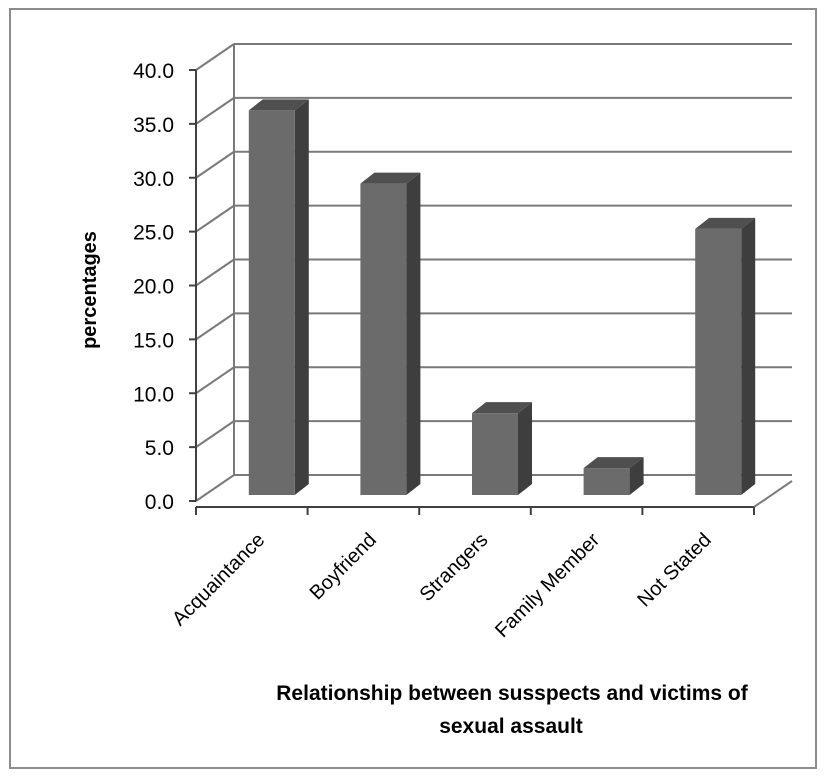 This screenshot has height=776, width=826. I want to click on y-tick-label: 35.0, so click(153, 125).